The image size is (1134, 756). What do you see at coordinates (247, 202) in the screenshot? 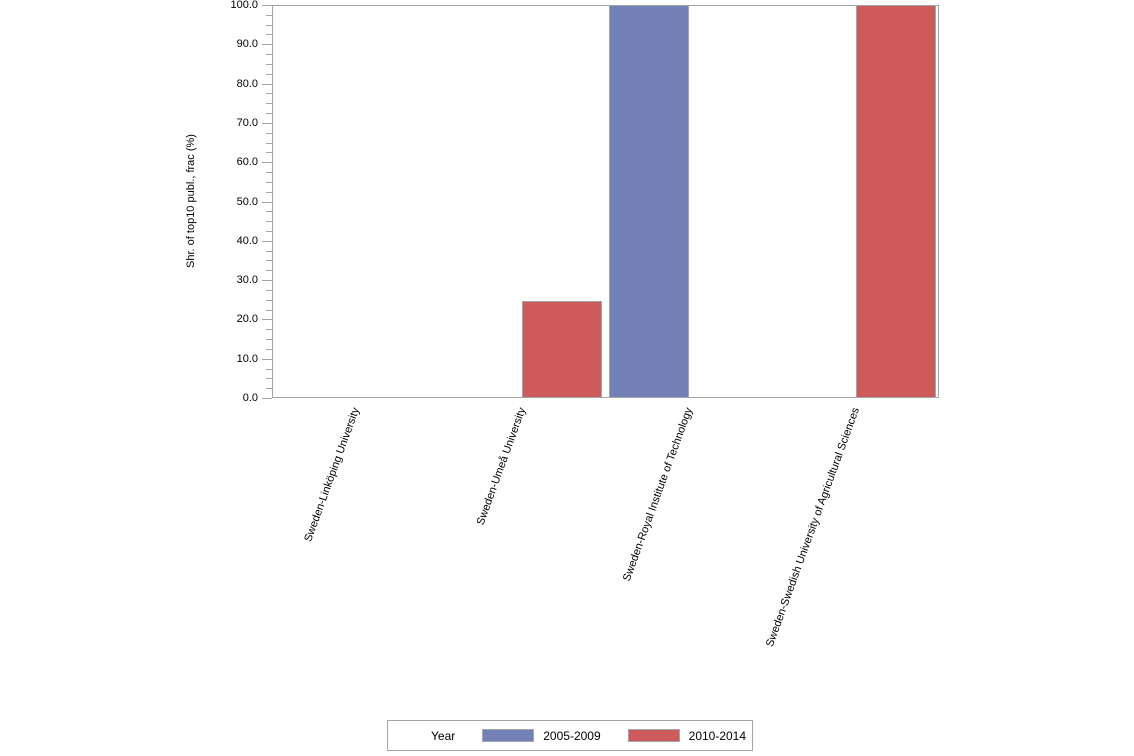
I see `y-tick-label: 50.0` at bounding box center [247, 202].